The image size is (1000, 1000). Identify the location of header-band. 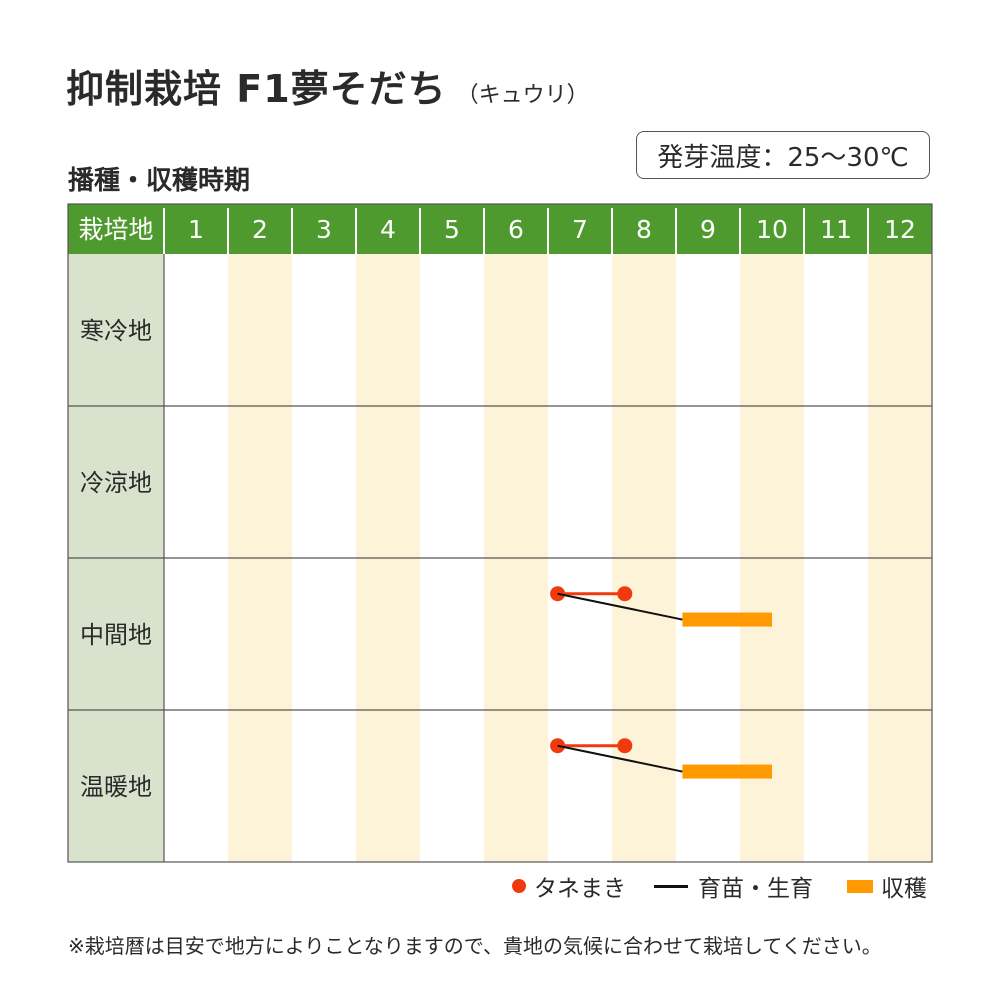
(500, 229).